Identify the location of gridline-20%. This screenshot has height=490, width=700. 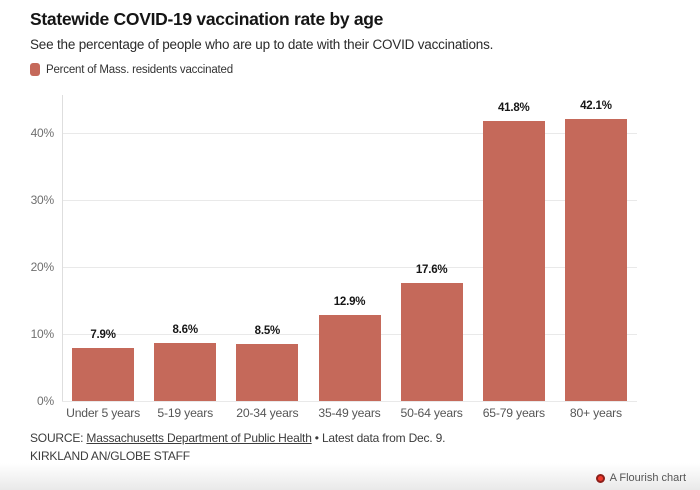
(349, 267).